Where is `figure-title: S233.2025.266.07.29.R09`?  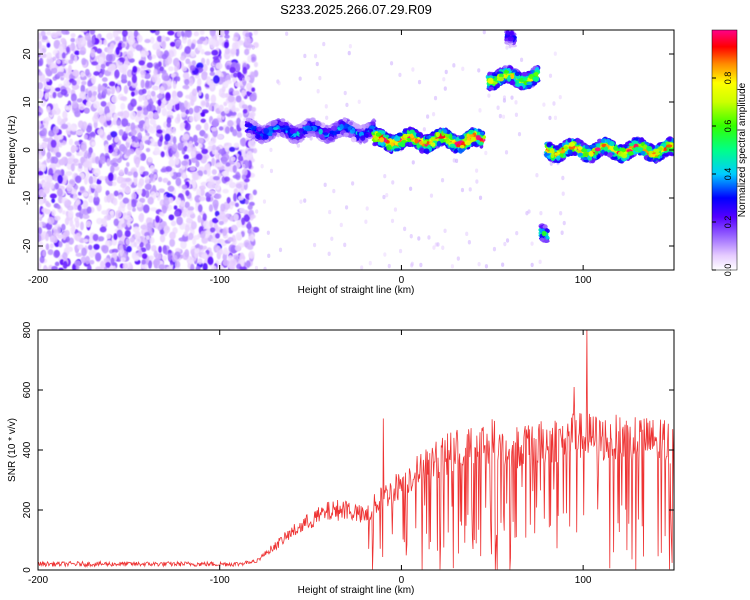 figure-title: S233.2025.266.07.29.R09 is located at coordinates (356, 9).